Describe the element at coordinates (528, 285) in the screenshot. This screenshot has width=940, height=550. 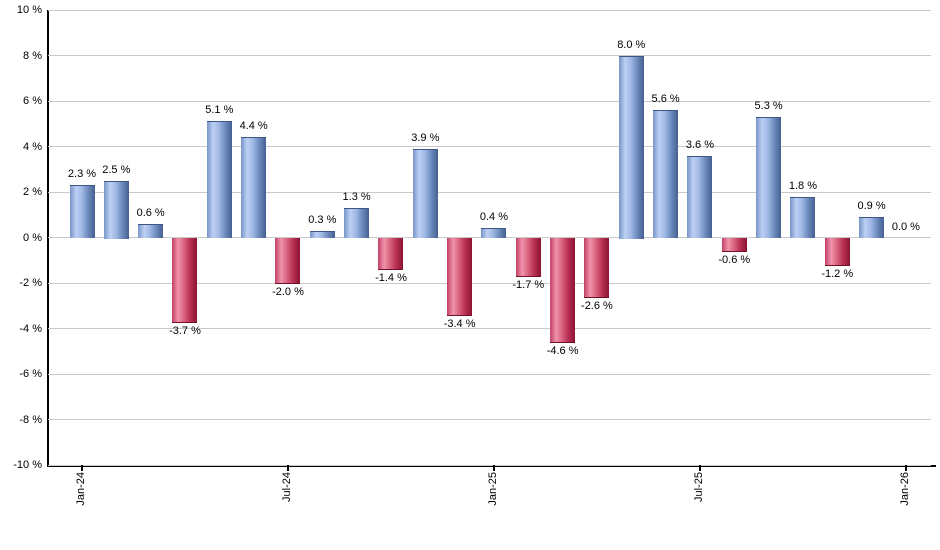
I see `bar-value-label: -1.7 %` at that location.